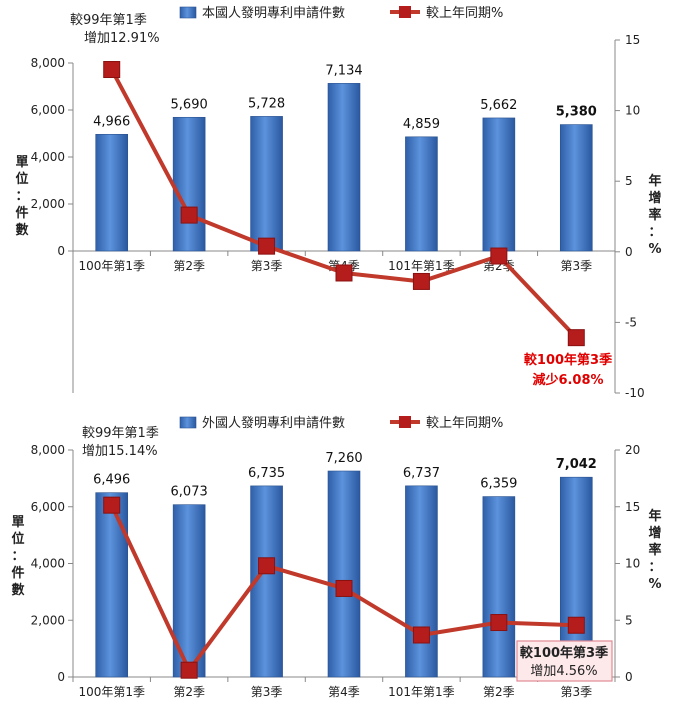  I want to click on legend-bar-label: 本國人發明專利申請件數, so click(273, 13).